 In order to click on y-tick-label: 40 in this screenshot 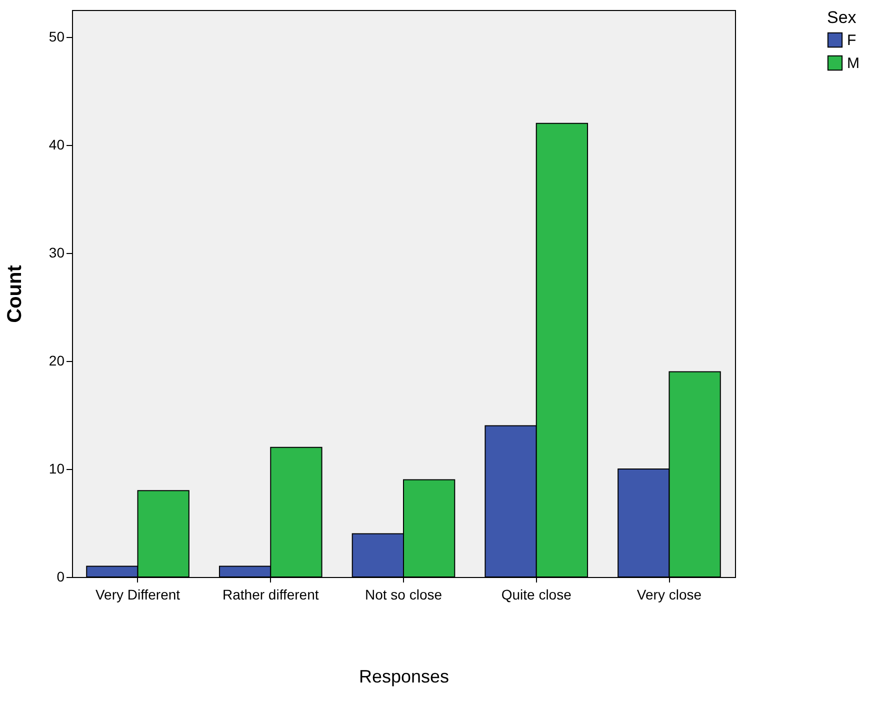, I will do `click(56, 144)`.